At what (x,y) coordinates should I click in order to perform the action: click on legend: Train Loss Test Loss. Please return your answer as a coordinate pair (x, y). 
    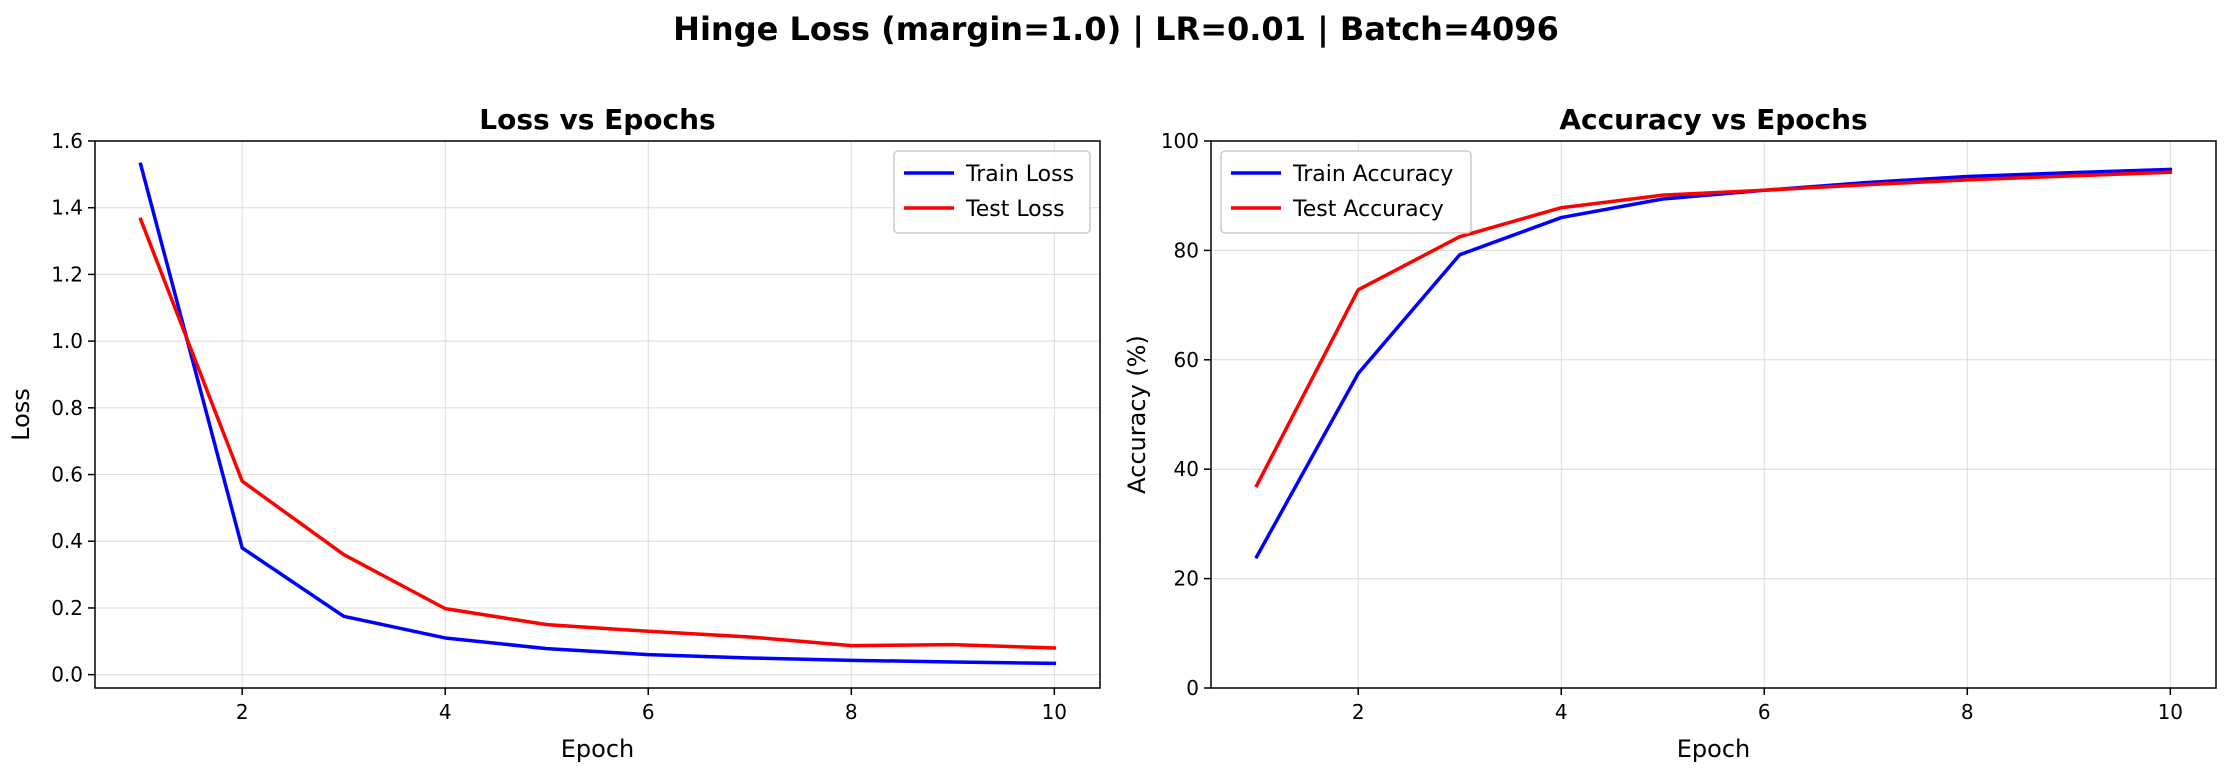
    Looking at the image, I should click on (992, 192).